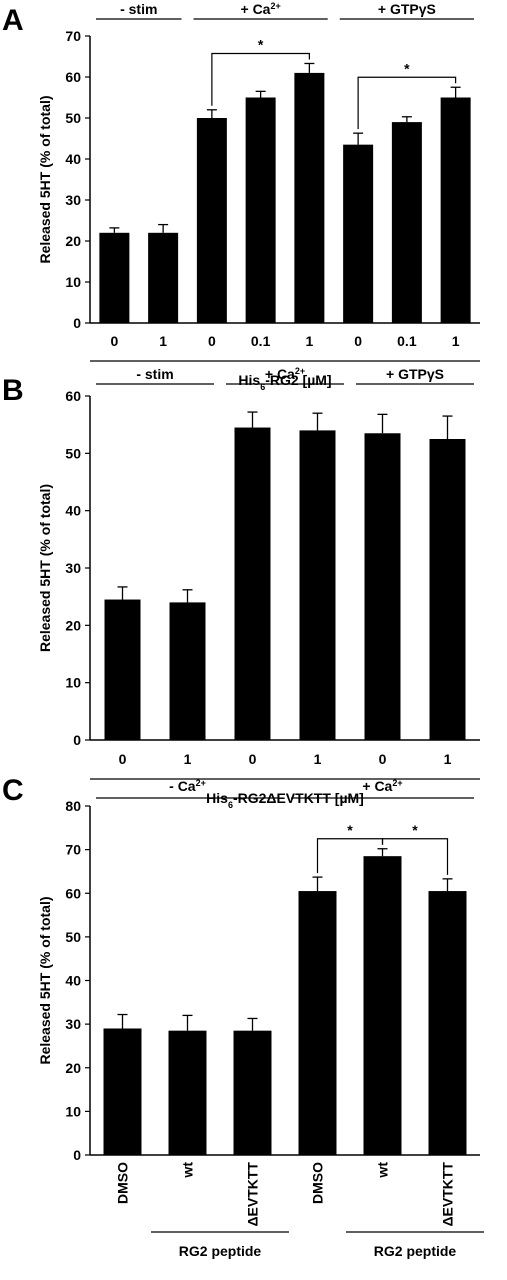 Image resolution: width=507 pixels, height=1280 pixels. Describe the element at coordinates (13, 790) in the screenshot. I see `panel-label-c: C` at that location.